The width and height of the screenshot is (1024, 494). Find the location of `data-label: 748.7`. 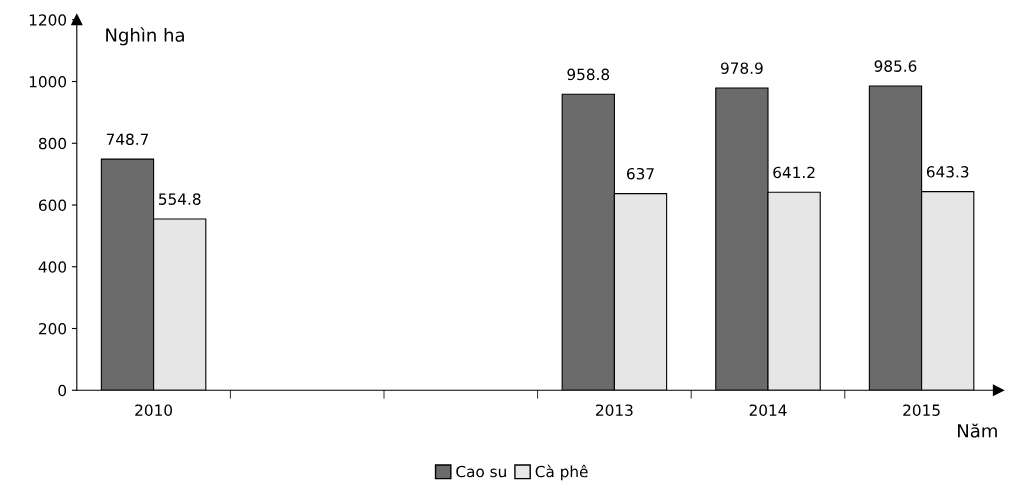

data-label: 748.7 is located at coordinates (127, 139).